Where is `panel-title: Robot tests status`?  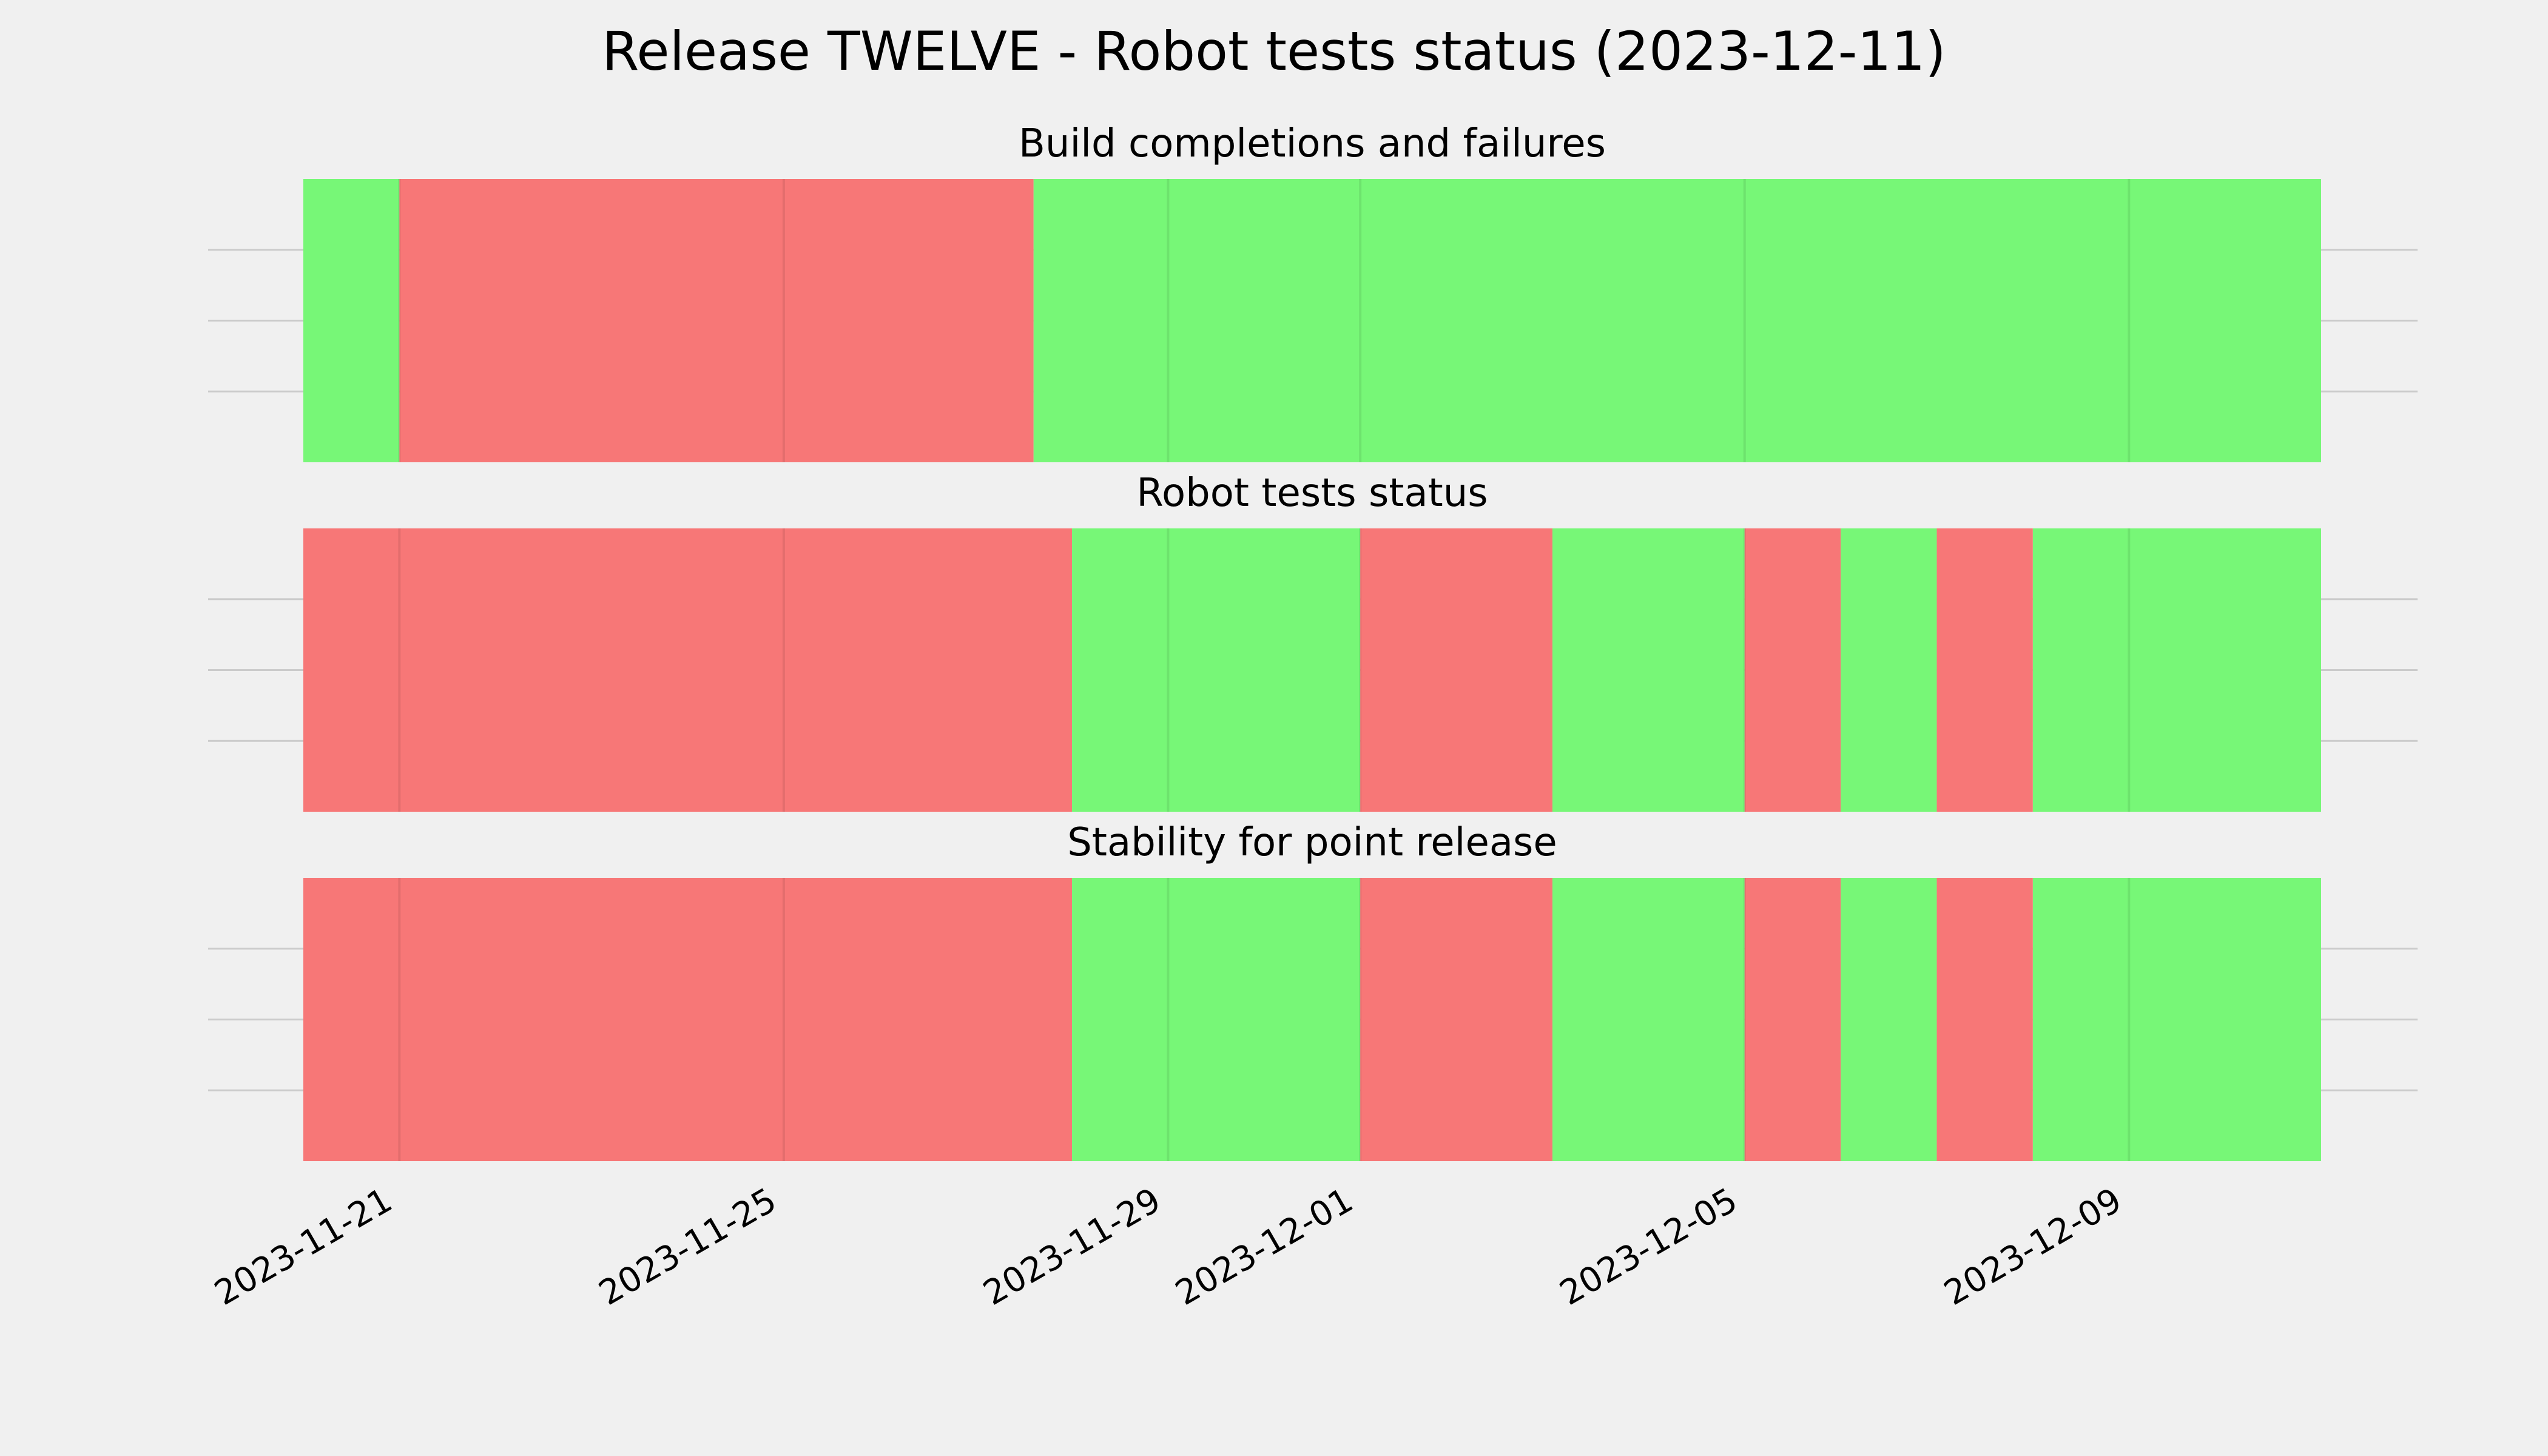 panel-title: Robot tests status is located at coordinates (1312, 493).